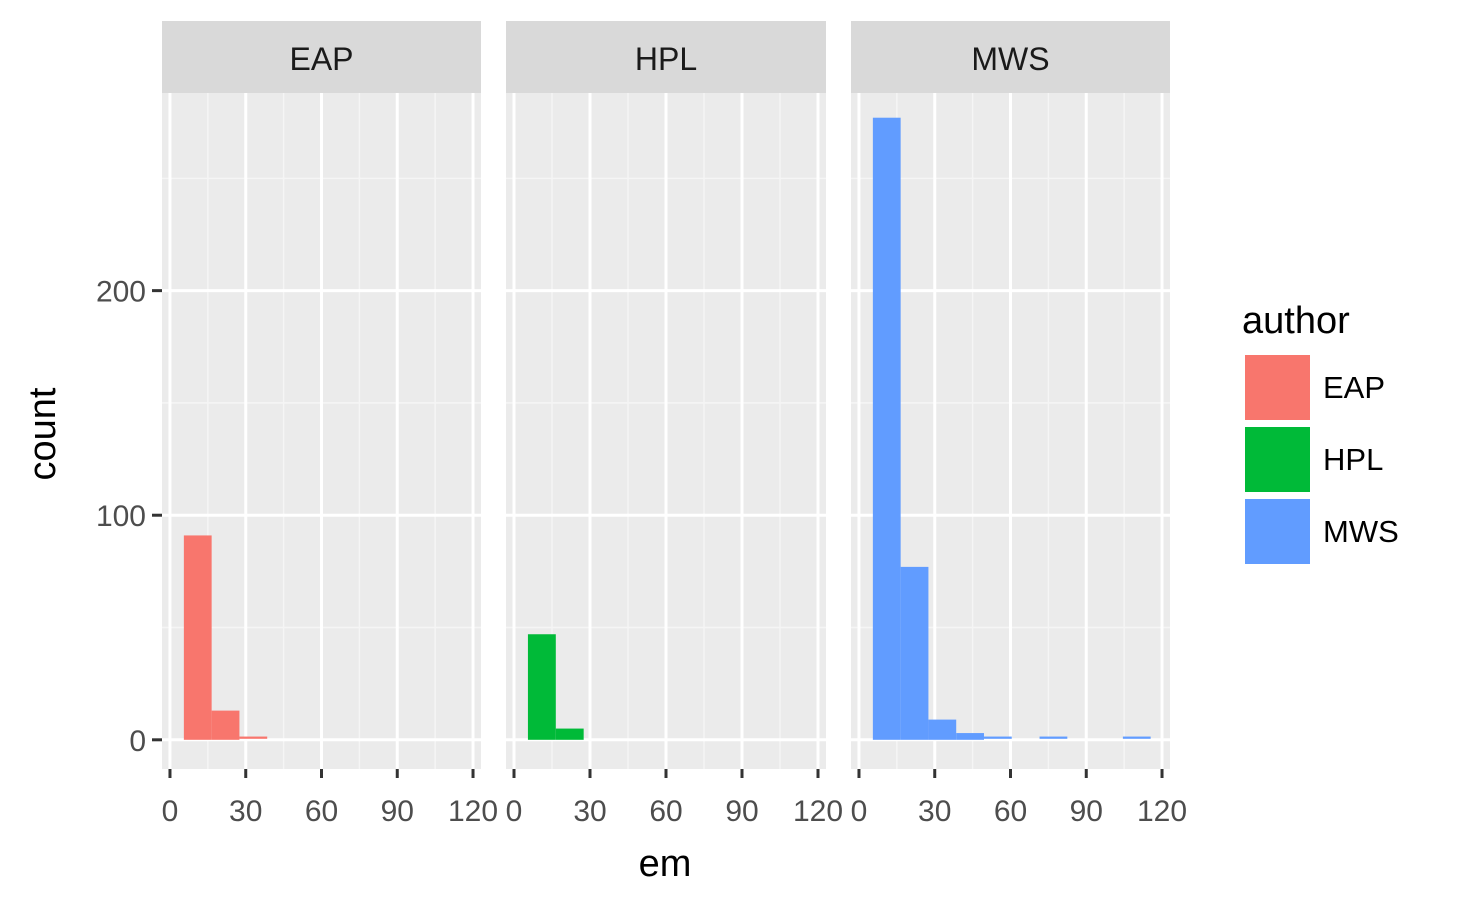 The height and width of the screenshot is (901, 1459). What do you see at coordinates (1361, 531) in the screenshot?
I see `legend-label-mws: MWS` at bounding box center [1361, 531].